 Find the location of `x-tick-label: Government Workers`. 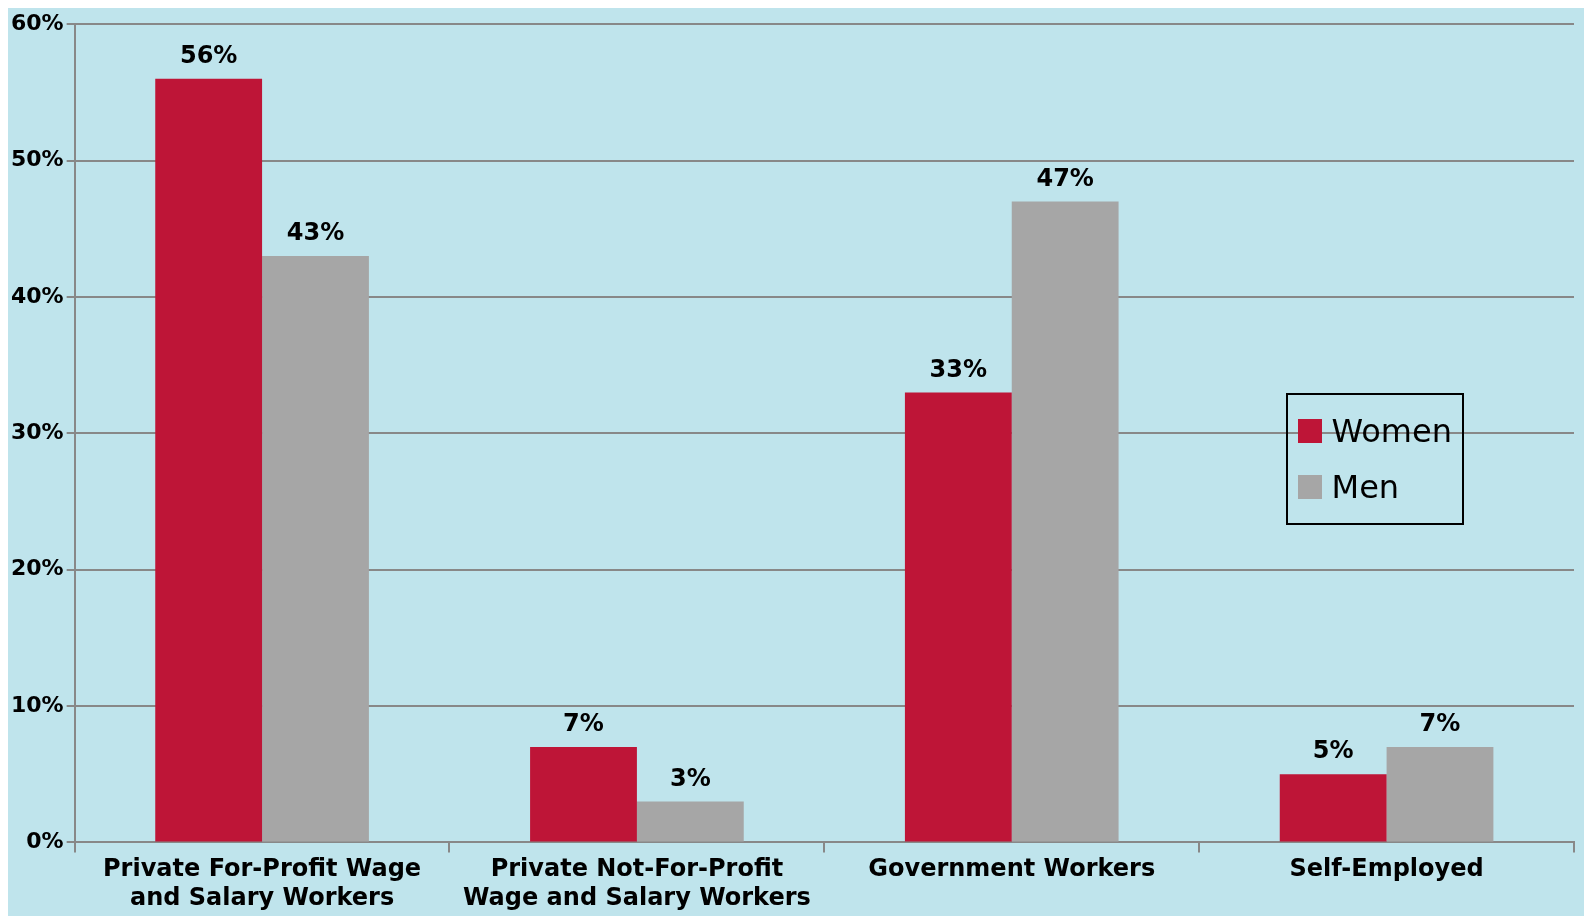

x-tick-label: Government Workers is located at coordinates (1012, 868).